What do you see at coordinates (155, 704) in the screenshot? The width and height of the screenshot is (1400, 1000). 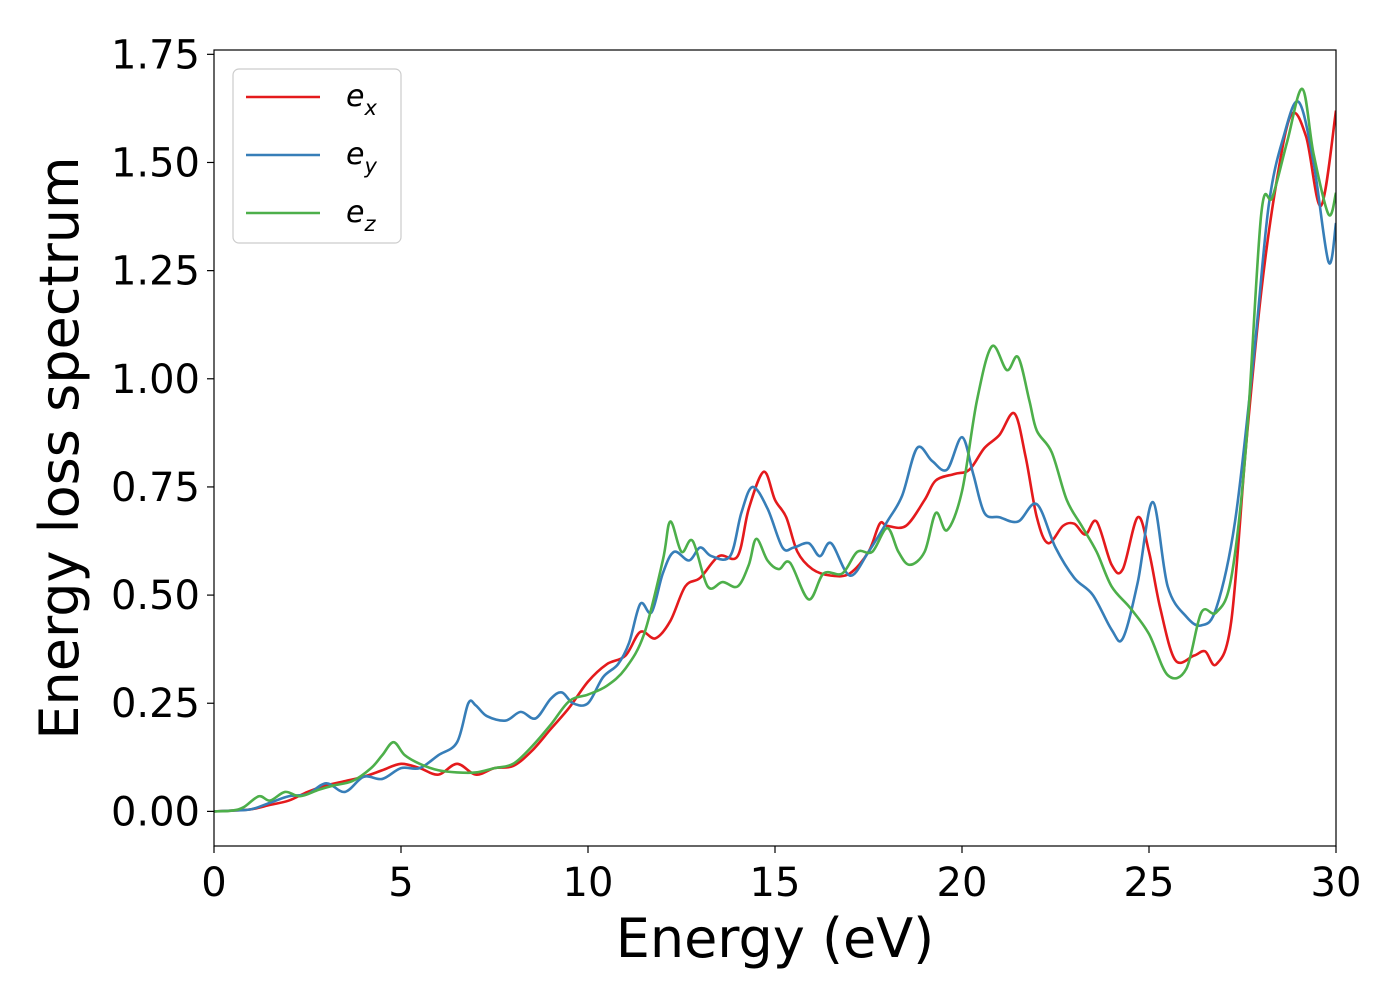 I see `y-tick-label: 0.25` at bounding box center [155, 704].